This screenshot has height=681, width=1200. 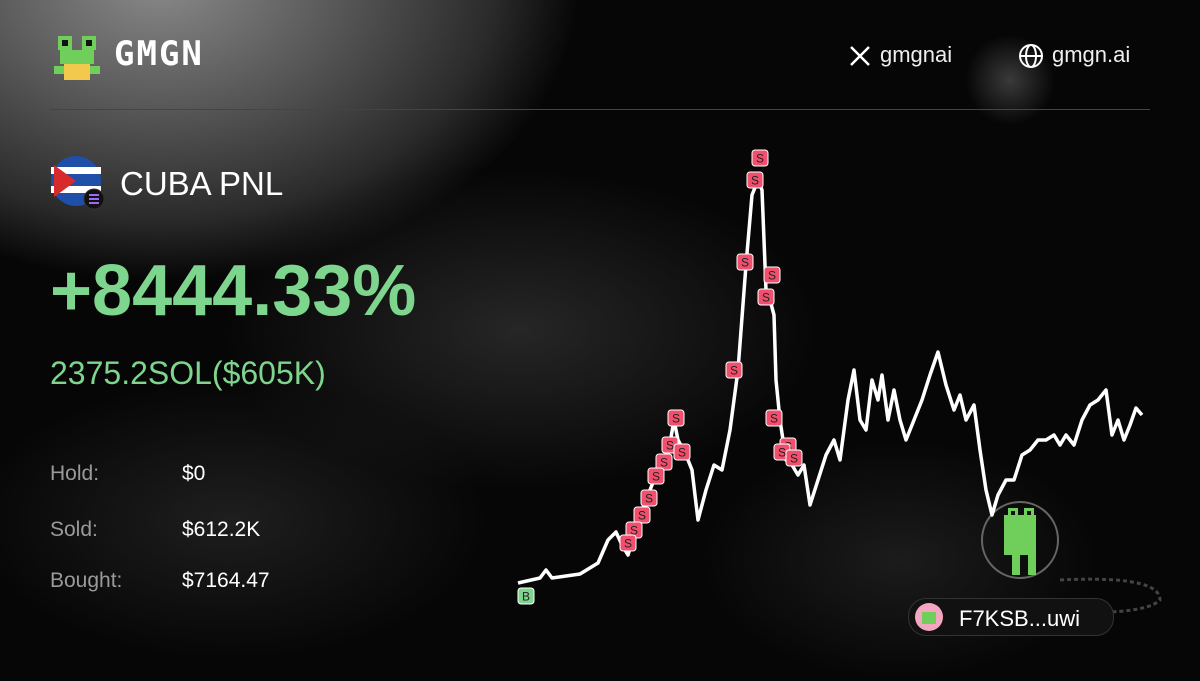 I want to click on logo-icon, so click(x=77, y=58).